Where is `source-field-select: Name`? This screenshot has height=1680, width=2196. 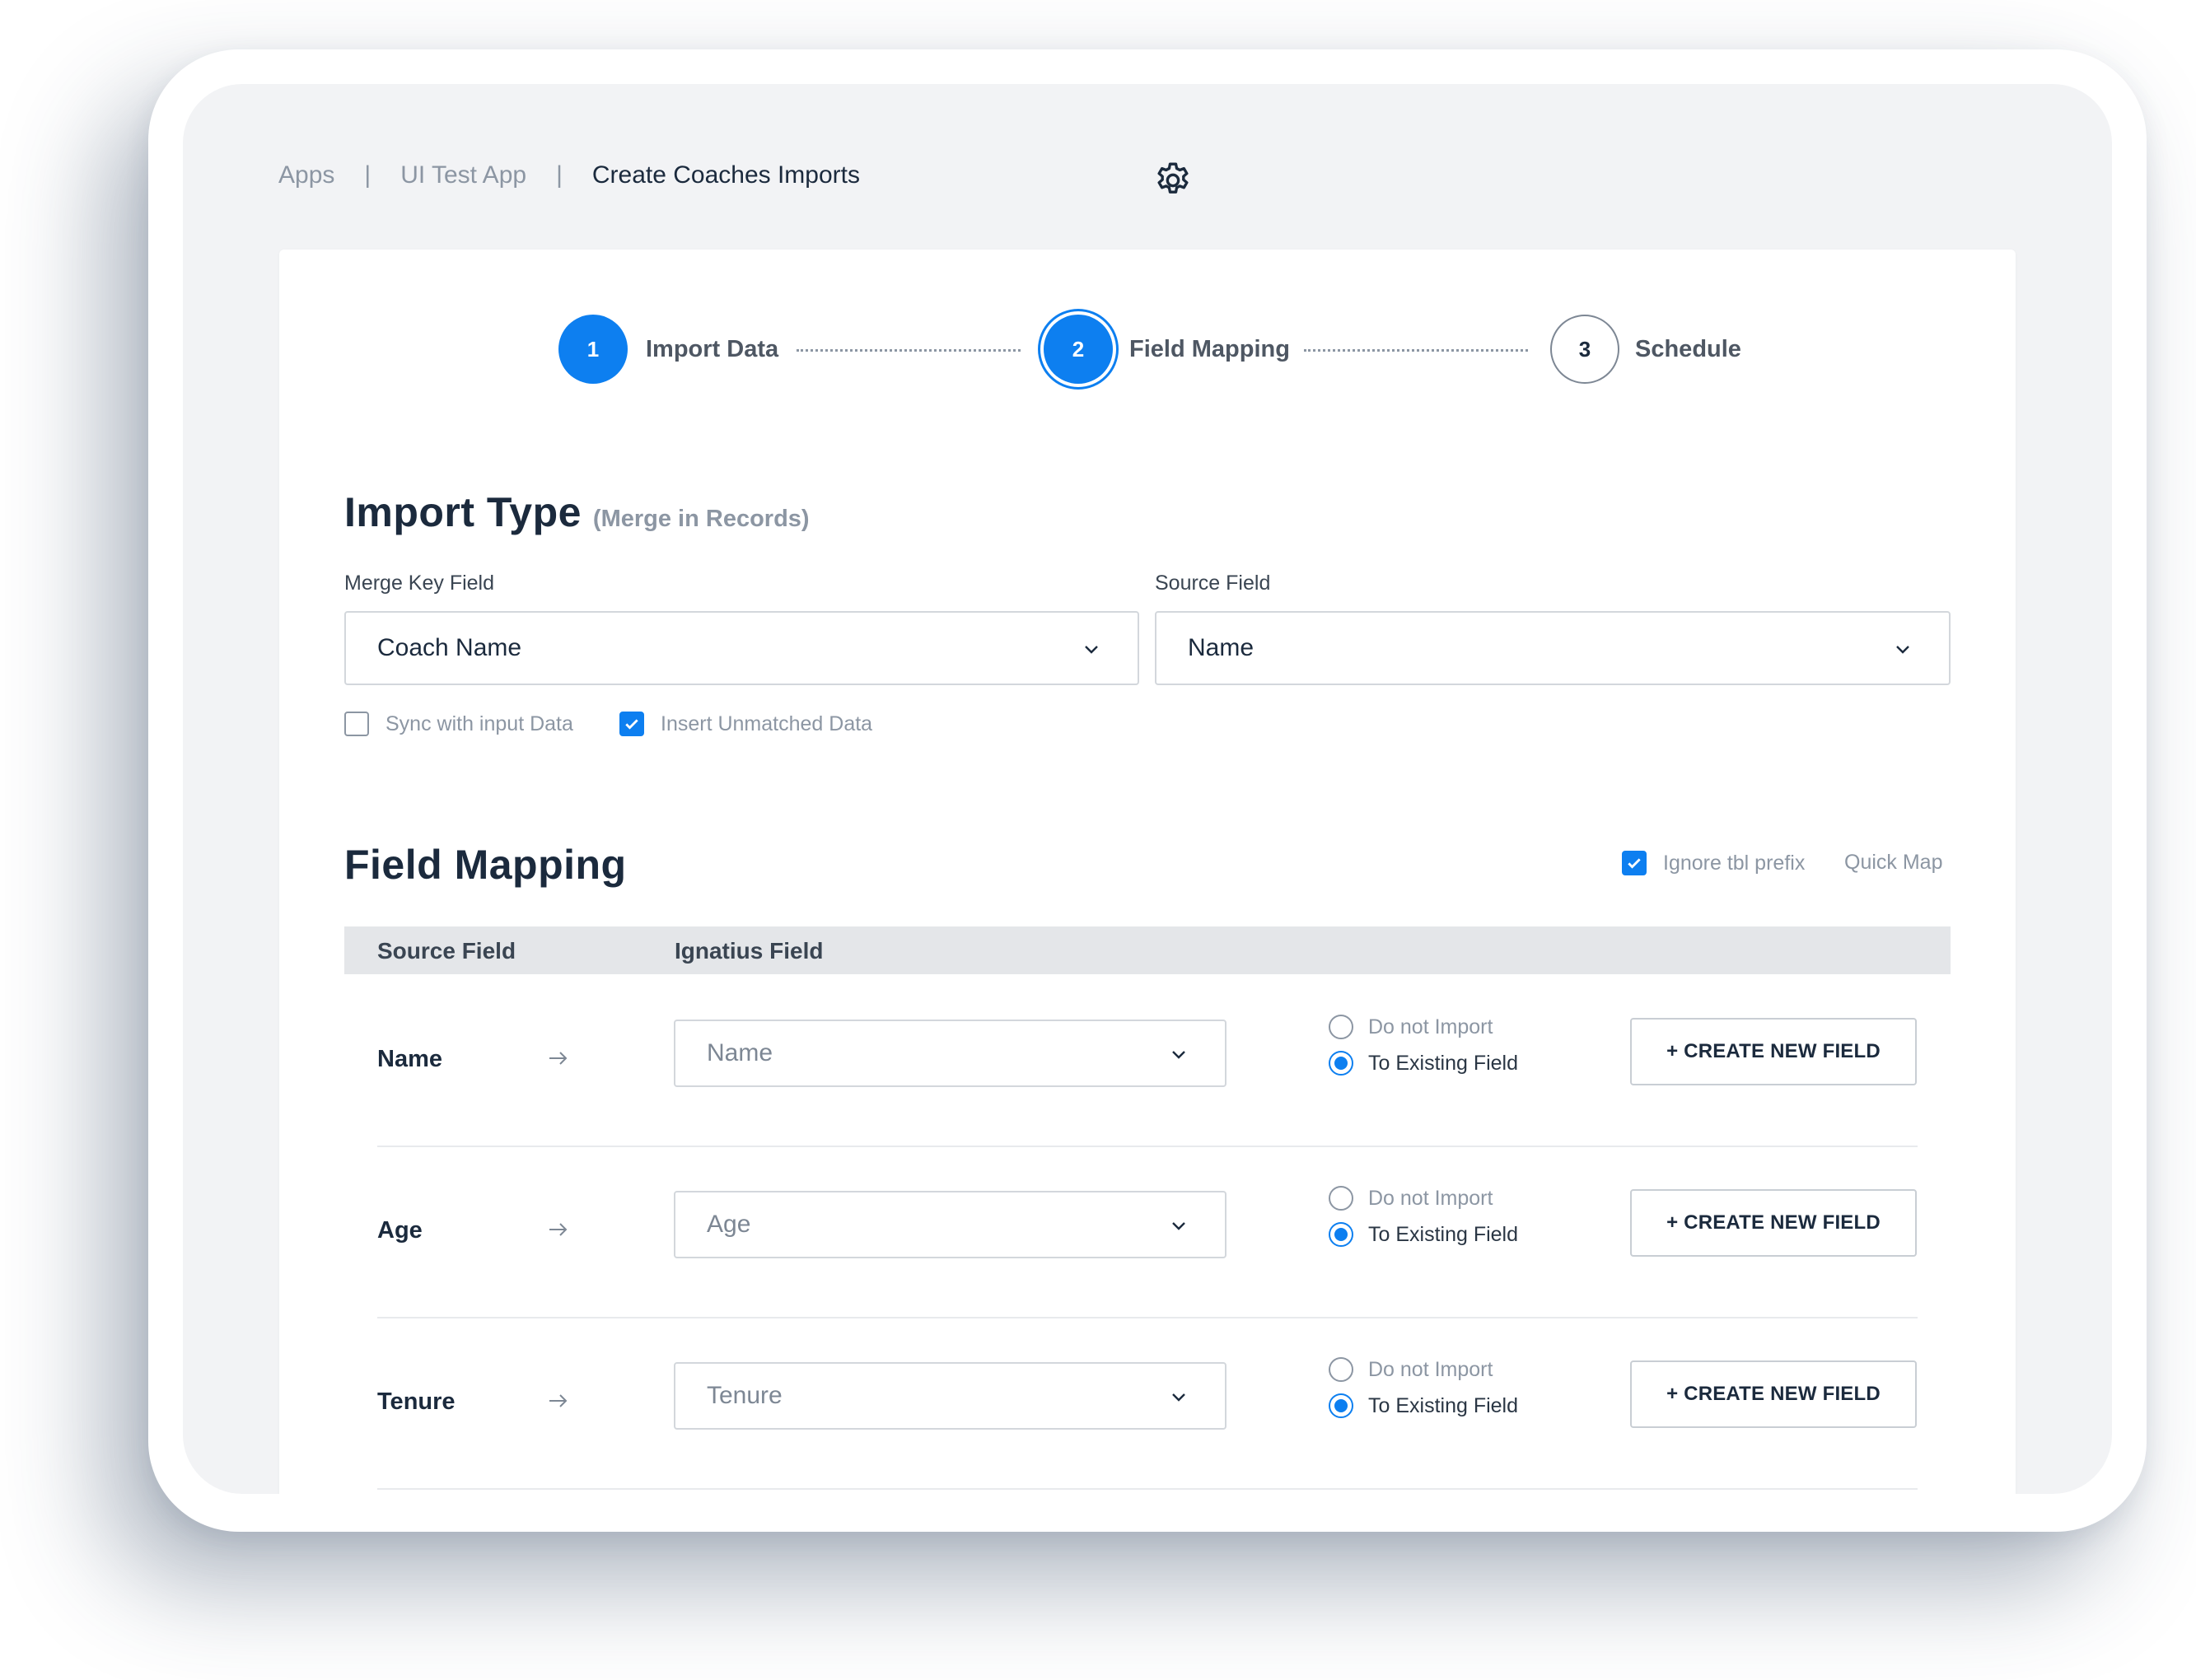 source-field-select: Name is located at coordinates (1553, 648).